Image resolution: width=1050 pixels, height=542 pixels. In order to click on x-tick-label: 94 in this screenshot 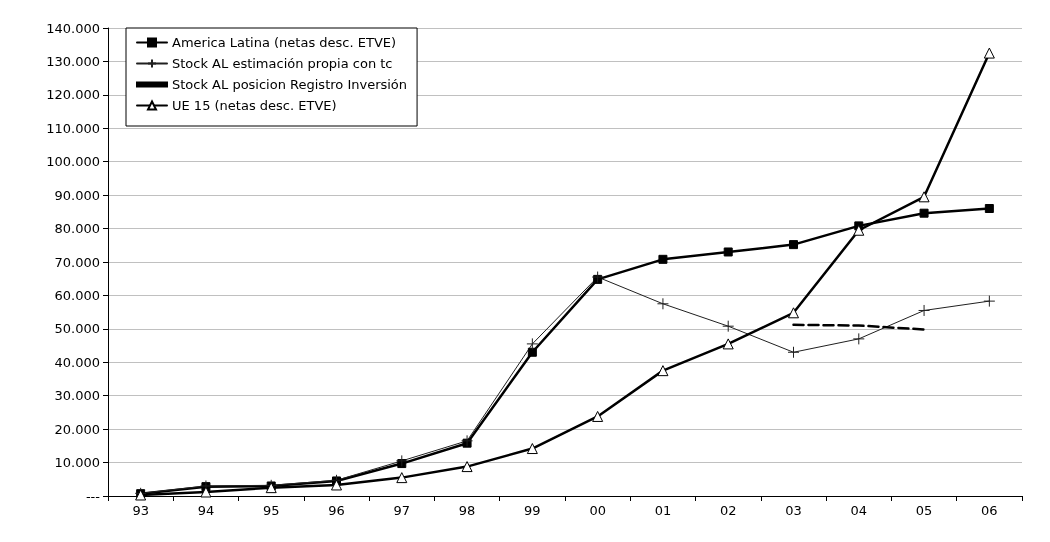, I will do `click(206, 510)`.